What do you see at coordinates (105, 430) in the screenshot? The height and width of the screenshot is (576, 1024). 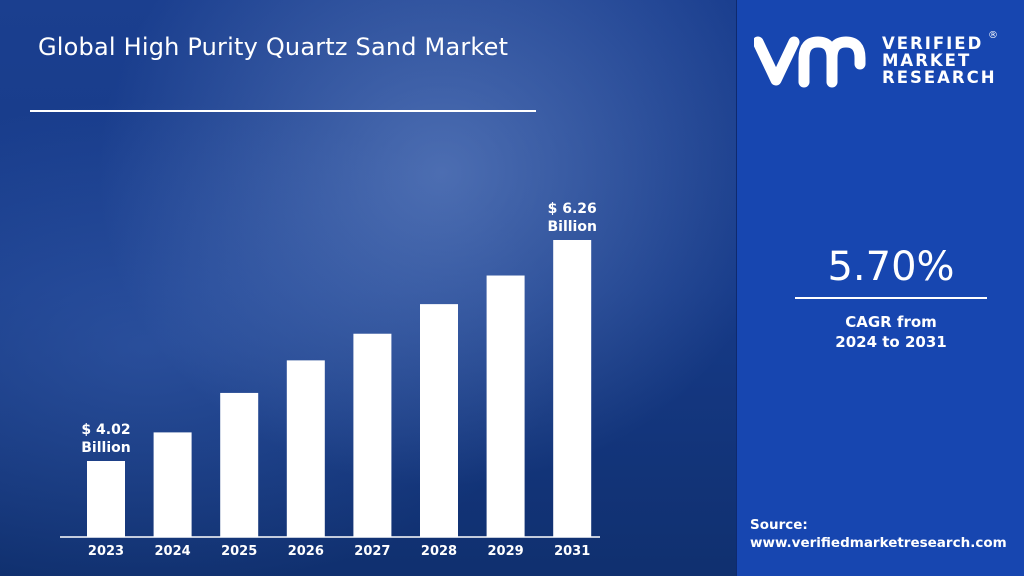 I see `data-label-value-2023: $ 4.02` at bounding box center [105, 430].